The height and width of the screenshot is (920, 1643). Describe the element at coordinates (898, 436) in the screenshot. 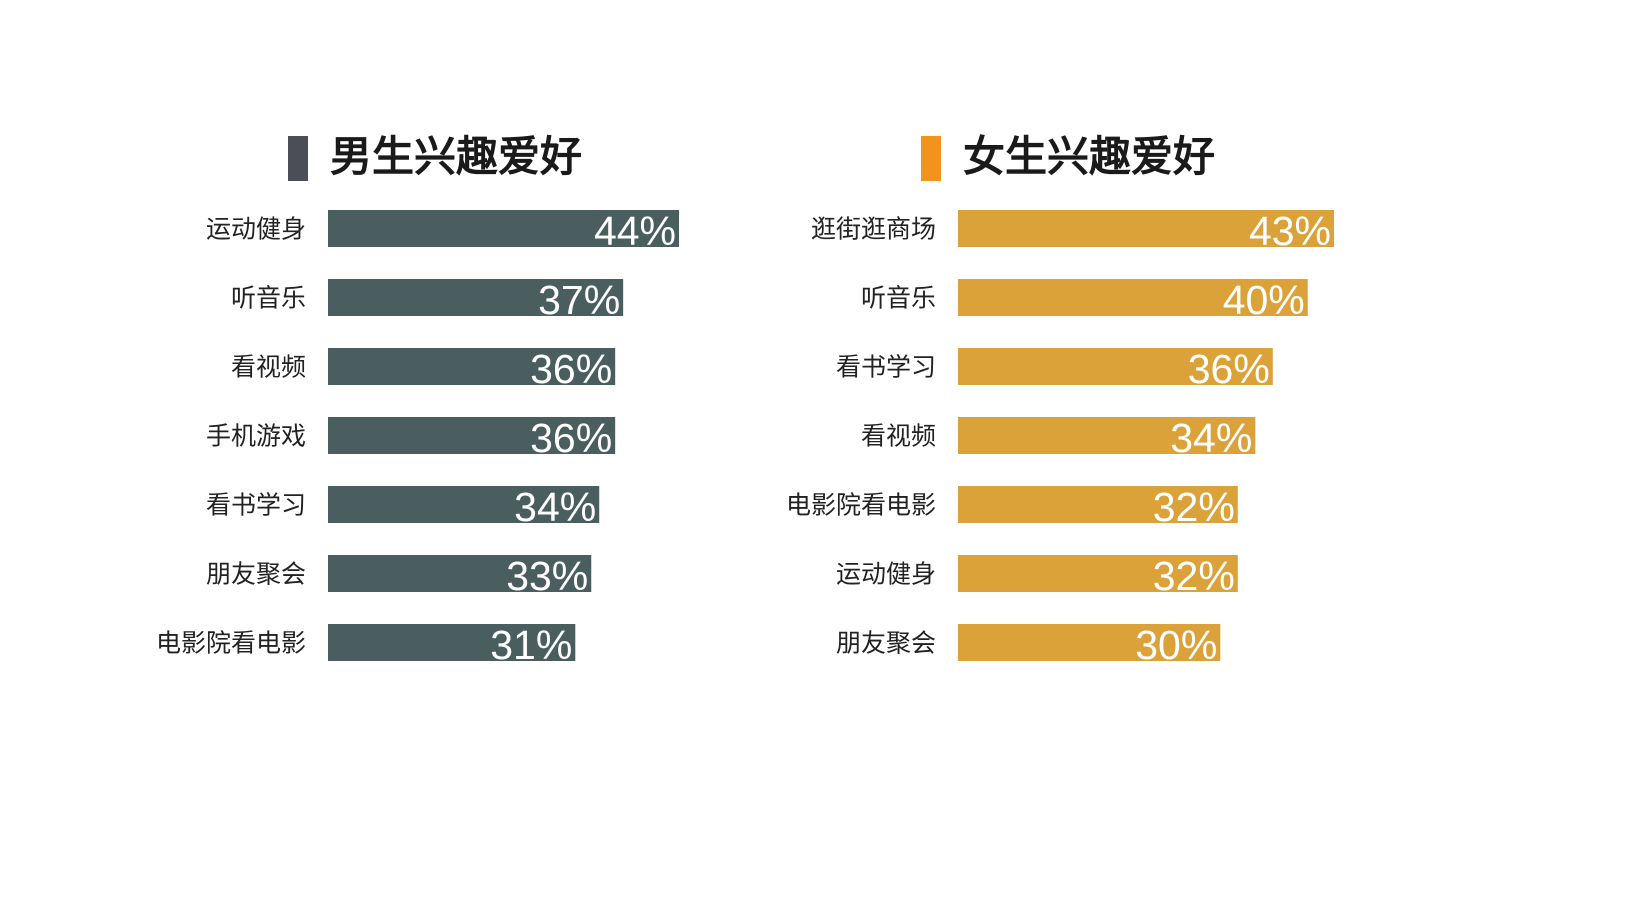

I see `female-category-label: 看视频` at that location.